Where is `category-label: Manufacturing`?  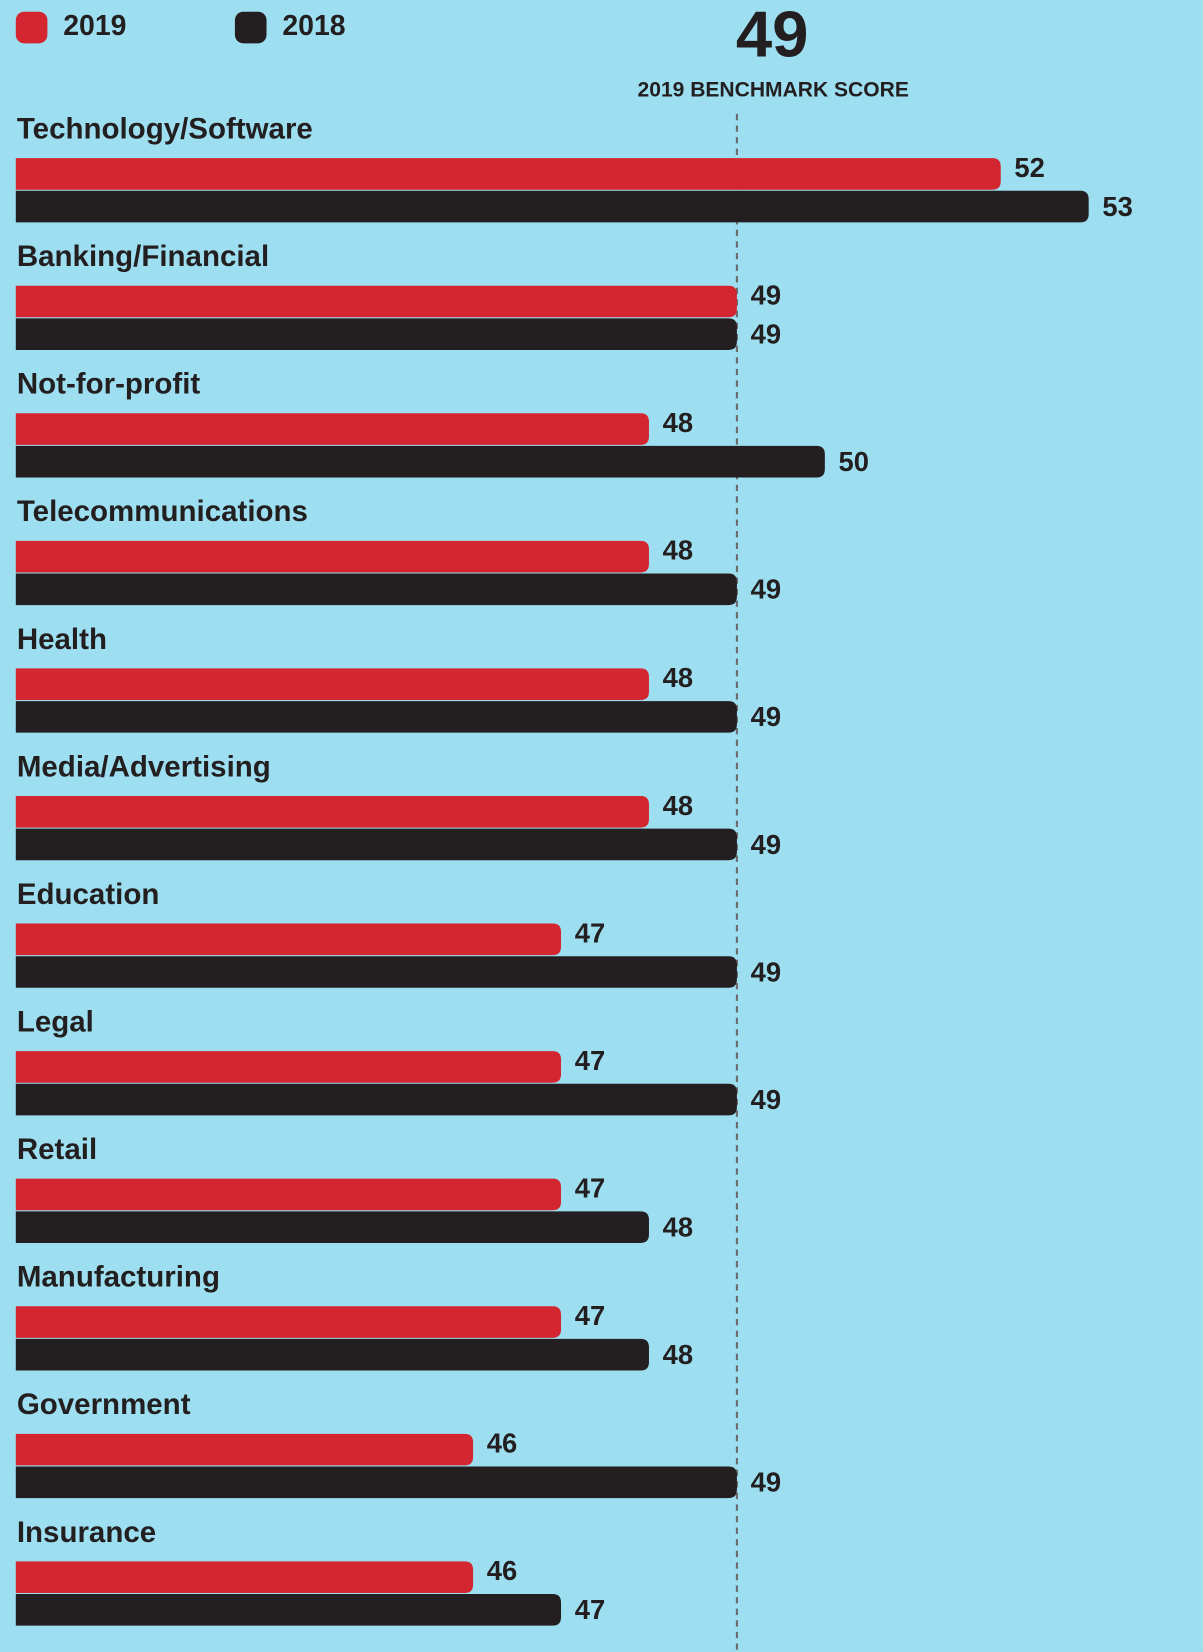
category-label: Manufacturing is located at coordinates (118, 1277).